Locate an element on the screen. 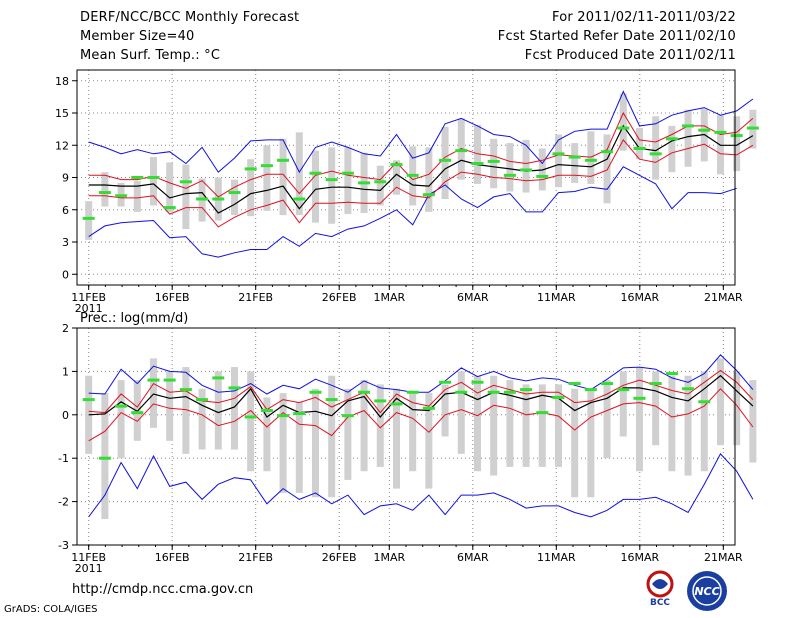  y-tick-label: 3 is located at coordinates (65, 242).